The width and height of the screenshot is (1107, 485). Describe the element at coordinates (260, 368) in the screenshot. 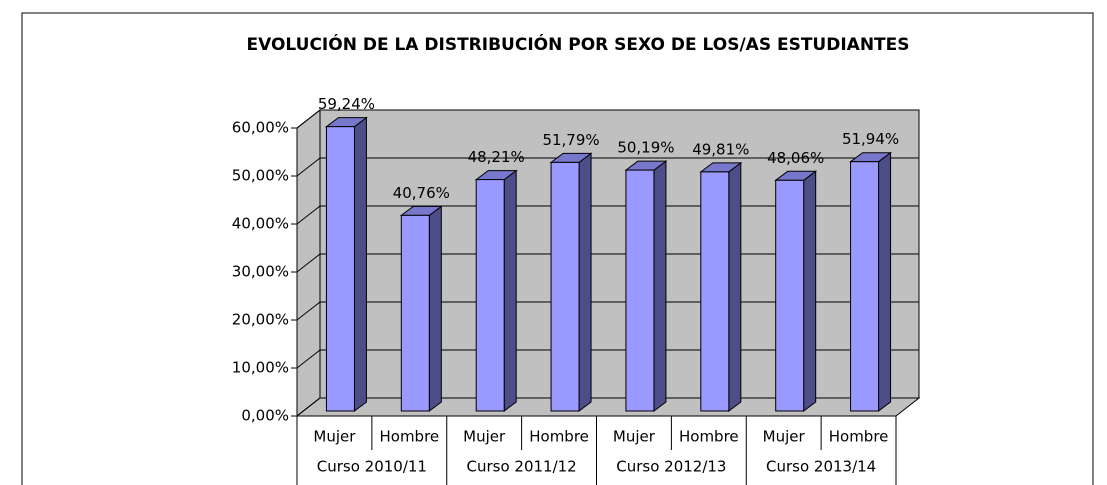

I see `y-tick-label: 10,00%` at that location.